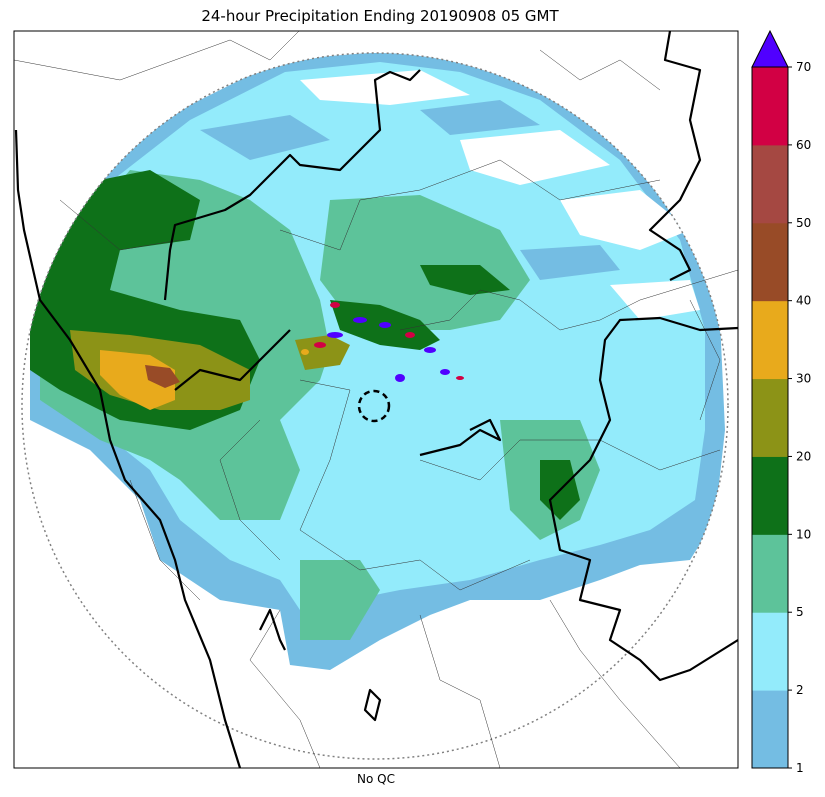  Describe the element at coordinates (803, 67) in the screenshot. I see `colorbar-tick-label: 70` at that location.